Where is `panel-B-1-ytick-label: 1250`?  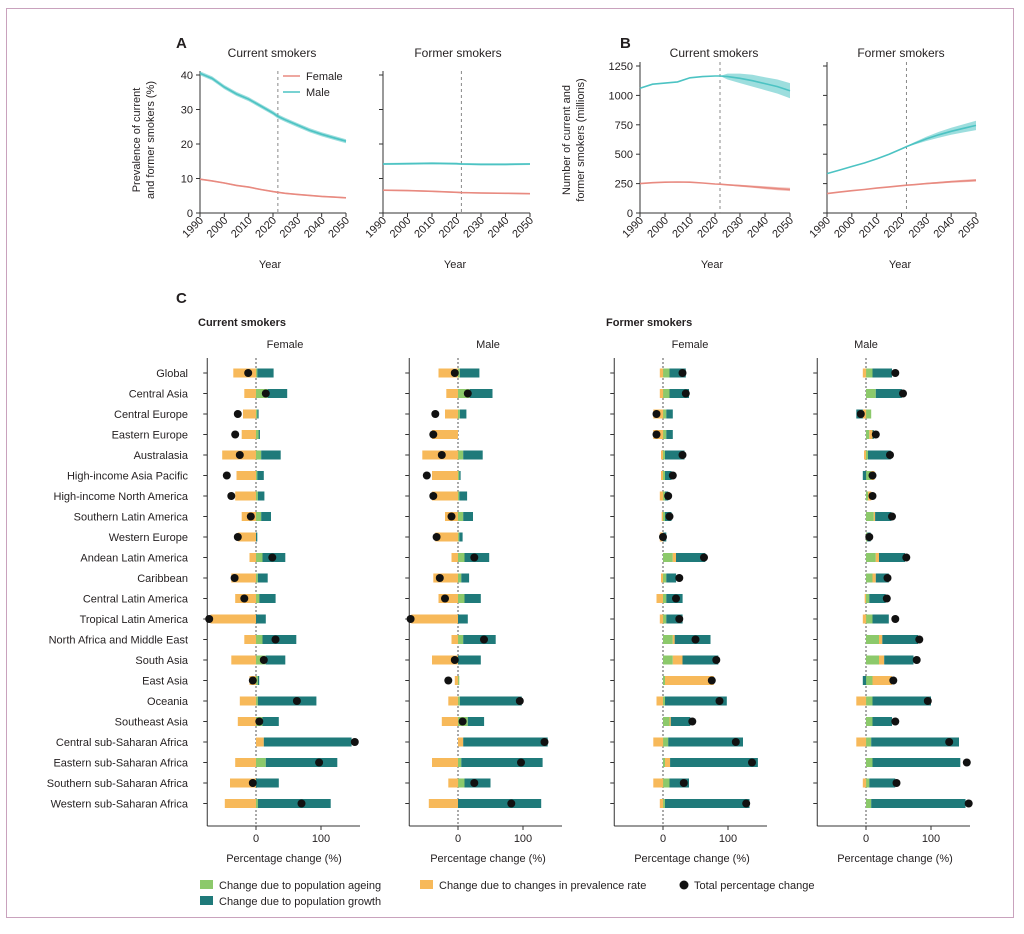
panel-B-1-ytick-label: 1250 is located at coordinates (621, 67).